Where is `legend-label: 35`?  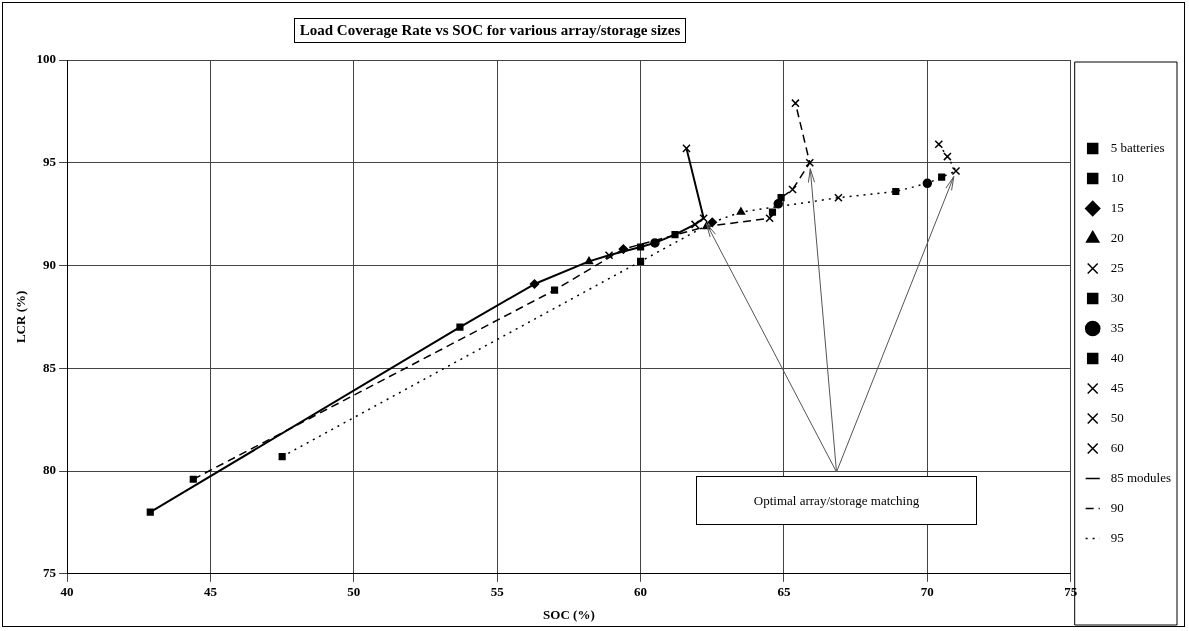 legend-label: 35 is located at coordinates (1114, 327).